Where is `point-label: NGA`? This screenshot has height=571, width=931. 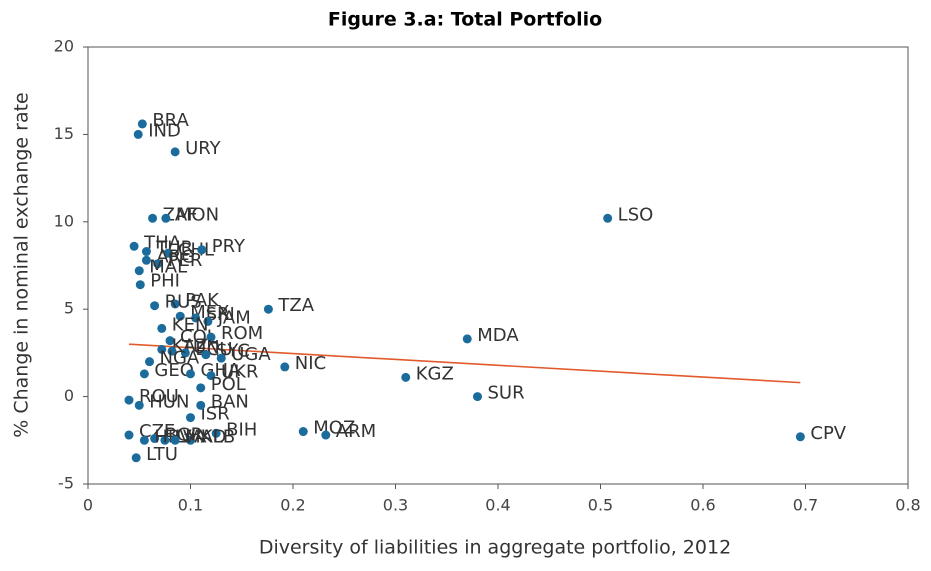 point-label: NGA is located at coordinates (180, 358).